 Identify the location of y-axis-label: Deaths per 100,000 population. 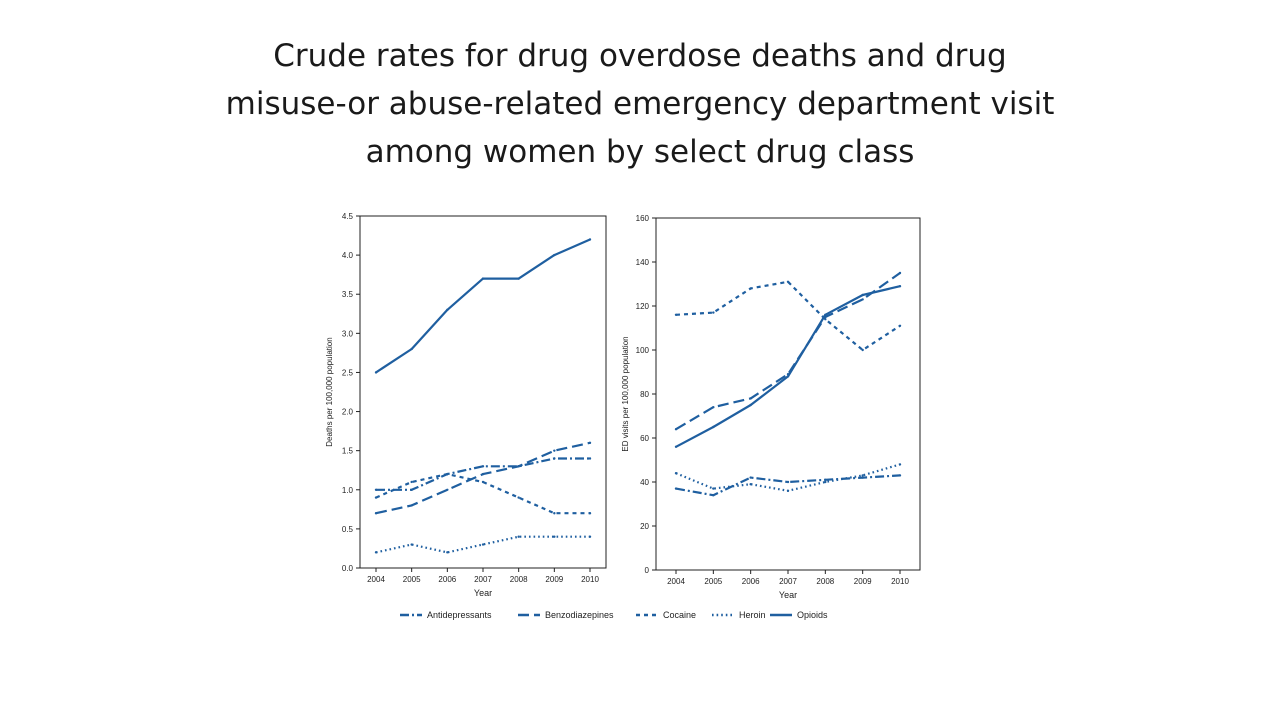
(329, 391).